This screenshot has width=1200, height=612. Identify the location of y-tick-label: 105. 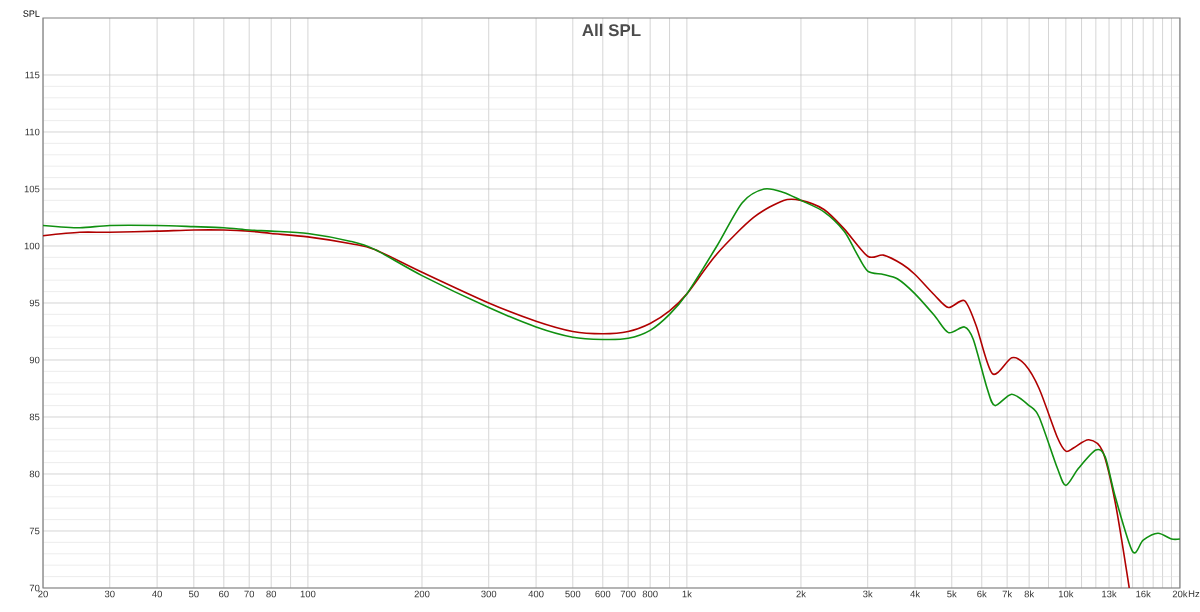
(32, 189).